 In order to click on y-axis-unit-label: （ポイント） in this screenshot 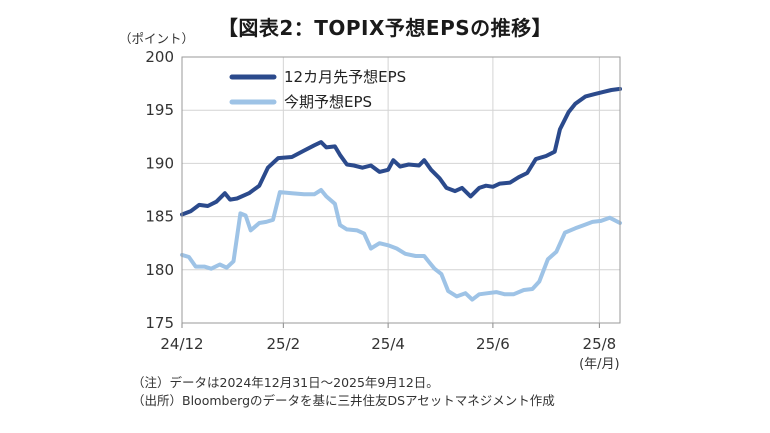, I will do `click(157, 38)`.